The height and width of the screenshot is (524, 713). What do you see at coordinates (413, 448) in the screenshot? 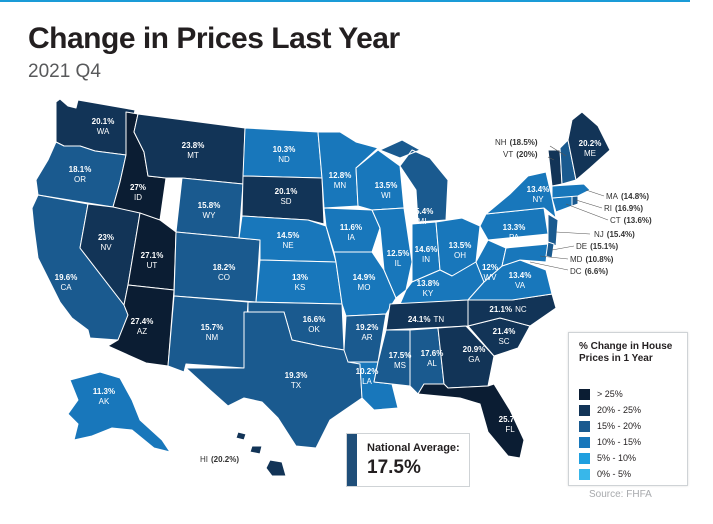
I see `national-average-label: National Average:` at bounding box center [413, 448].